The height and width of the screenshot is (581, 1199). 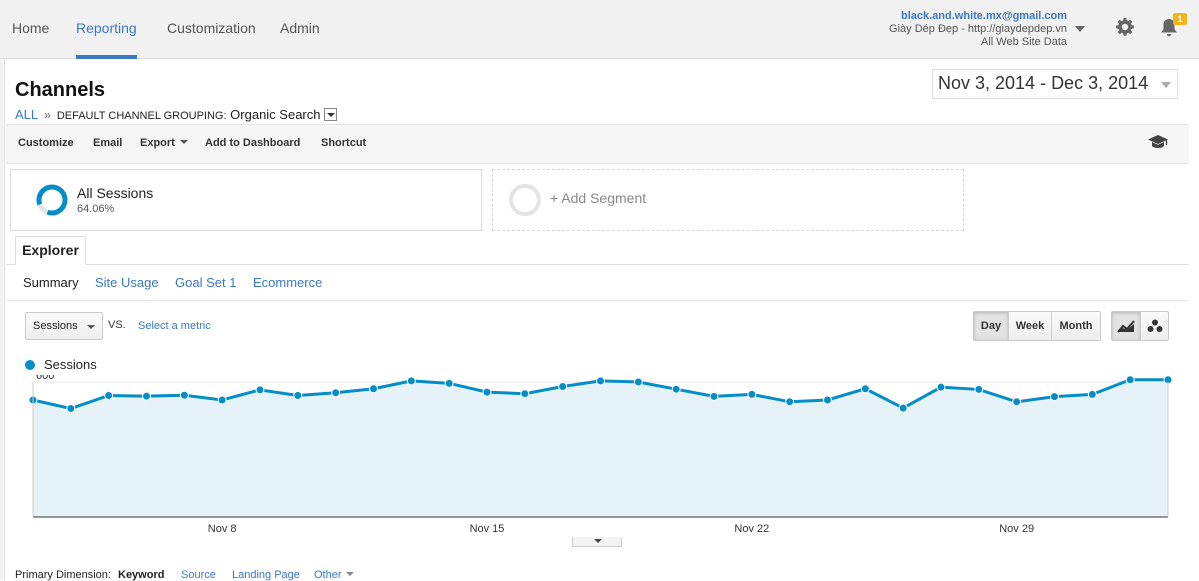 What do you see at coordinates (751, 529) in the screenshot?
I see `x-tick-label: Nov 22` at bounding box center [751, 529].